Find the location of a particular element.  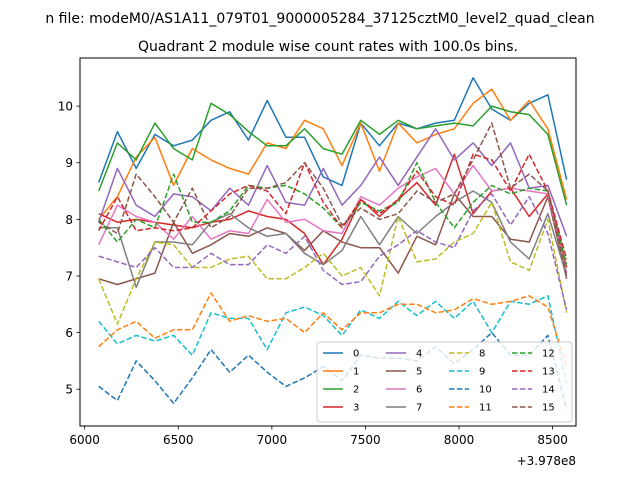

x-tick-label: 8000 is located at coordinates (459, 440).